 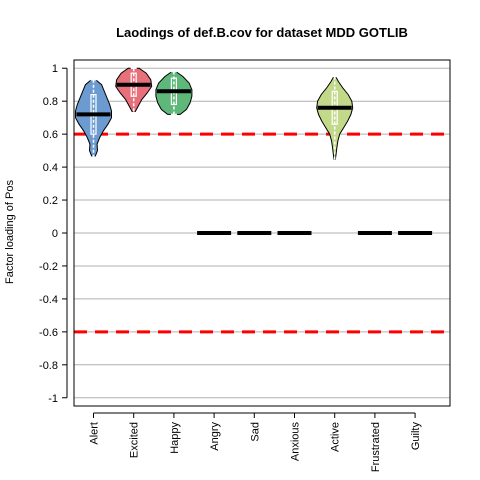 I want to click on y-axis: -1 -0.8 -0.6 -0.4 -0.2 0 0.2 0.4 0.6 0.8 1, so click(x=53, y=234).